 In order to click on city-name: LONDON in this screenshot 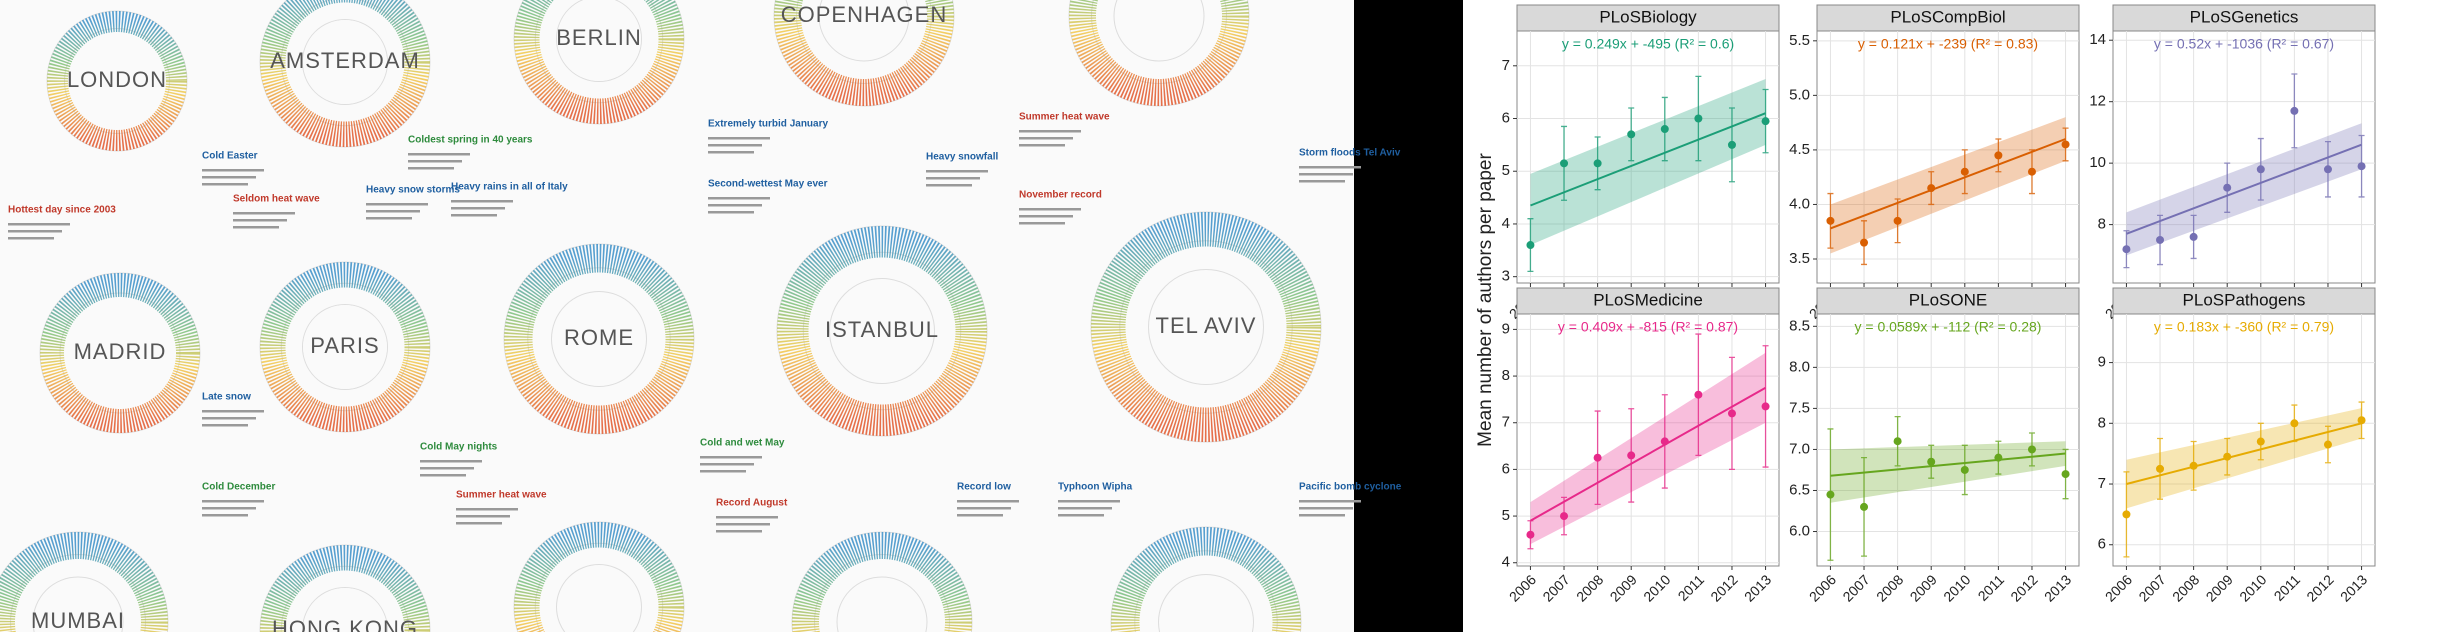, I will do `click(117, 79)`.